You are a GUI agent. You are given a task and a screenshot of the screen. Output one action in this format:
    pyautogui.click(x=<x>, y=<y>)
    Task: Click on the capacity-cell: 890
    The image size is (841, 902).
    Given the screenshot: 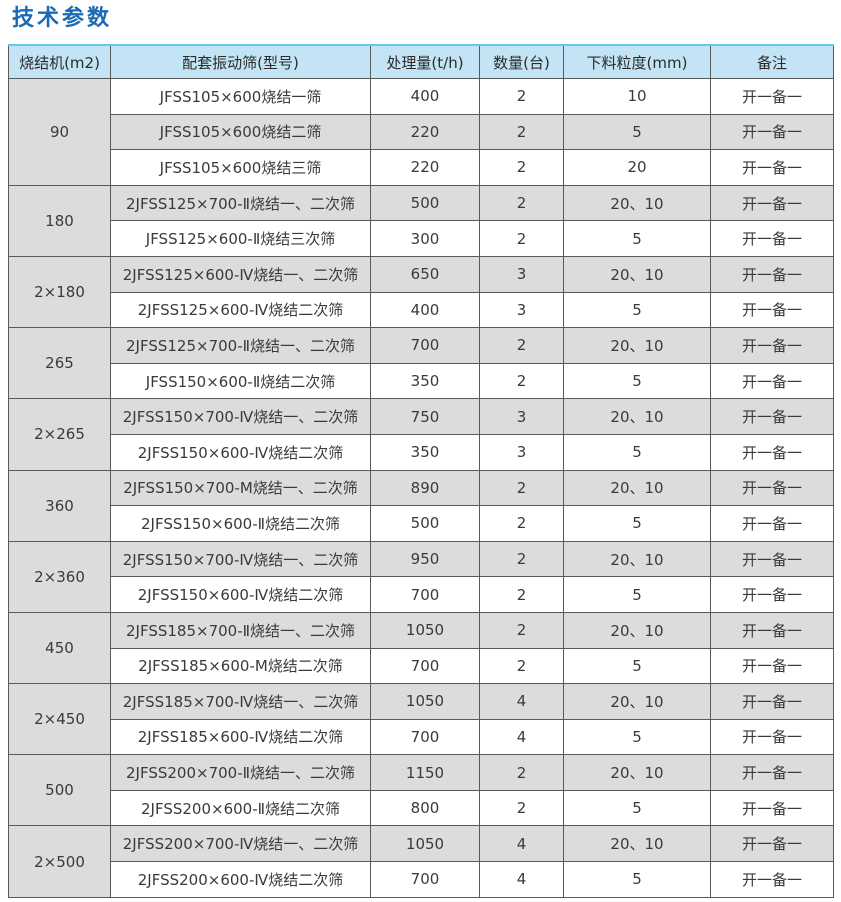 What is the action you would take?
    pyautogui.click(x=425, y=488)
    